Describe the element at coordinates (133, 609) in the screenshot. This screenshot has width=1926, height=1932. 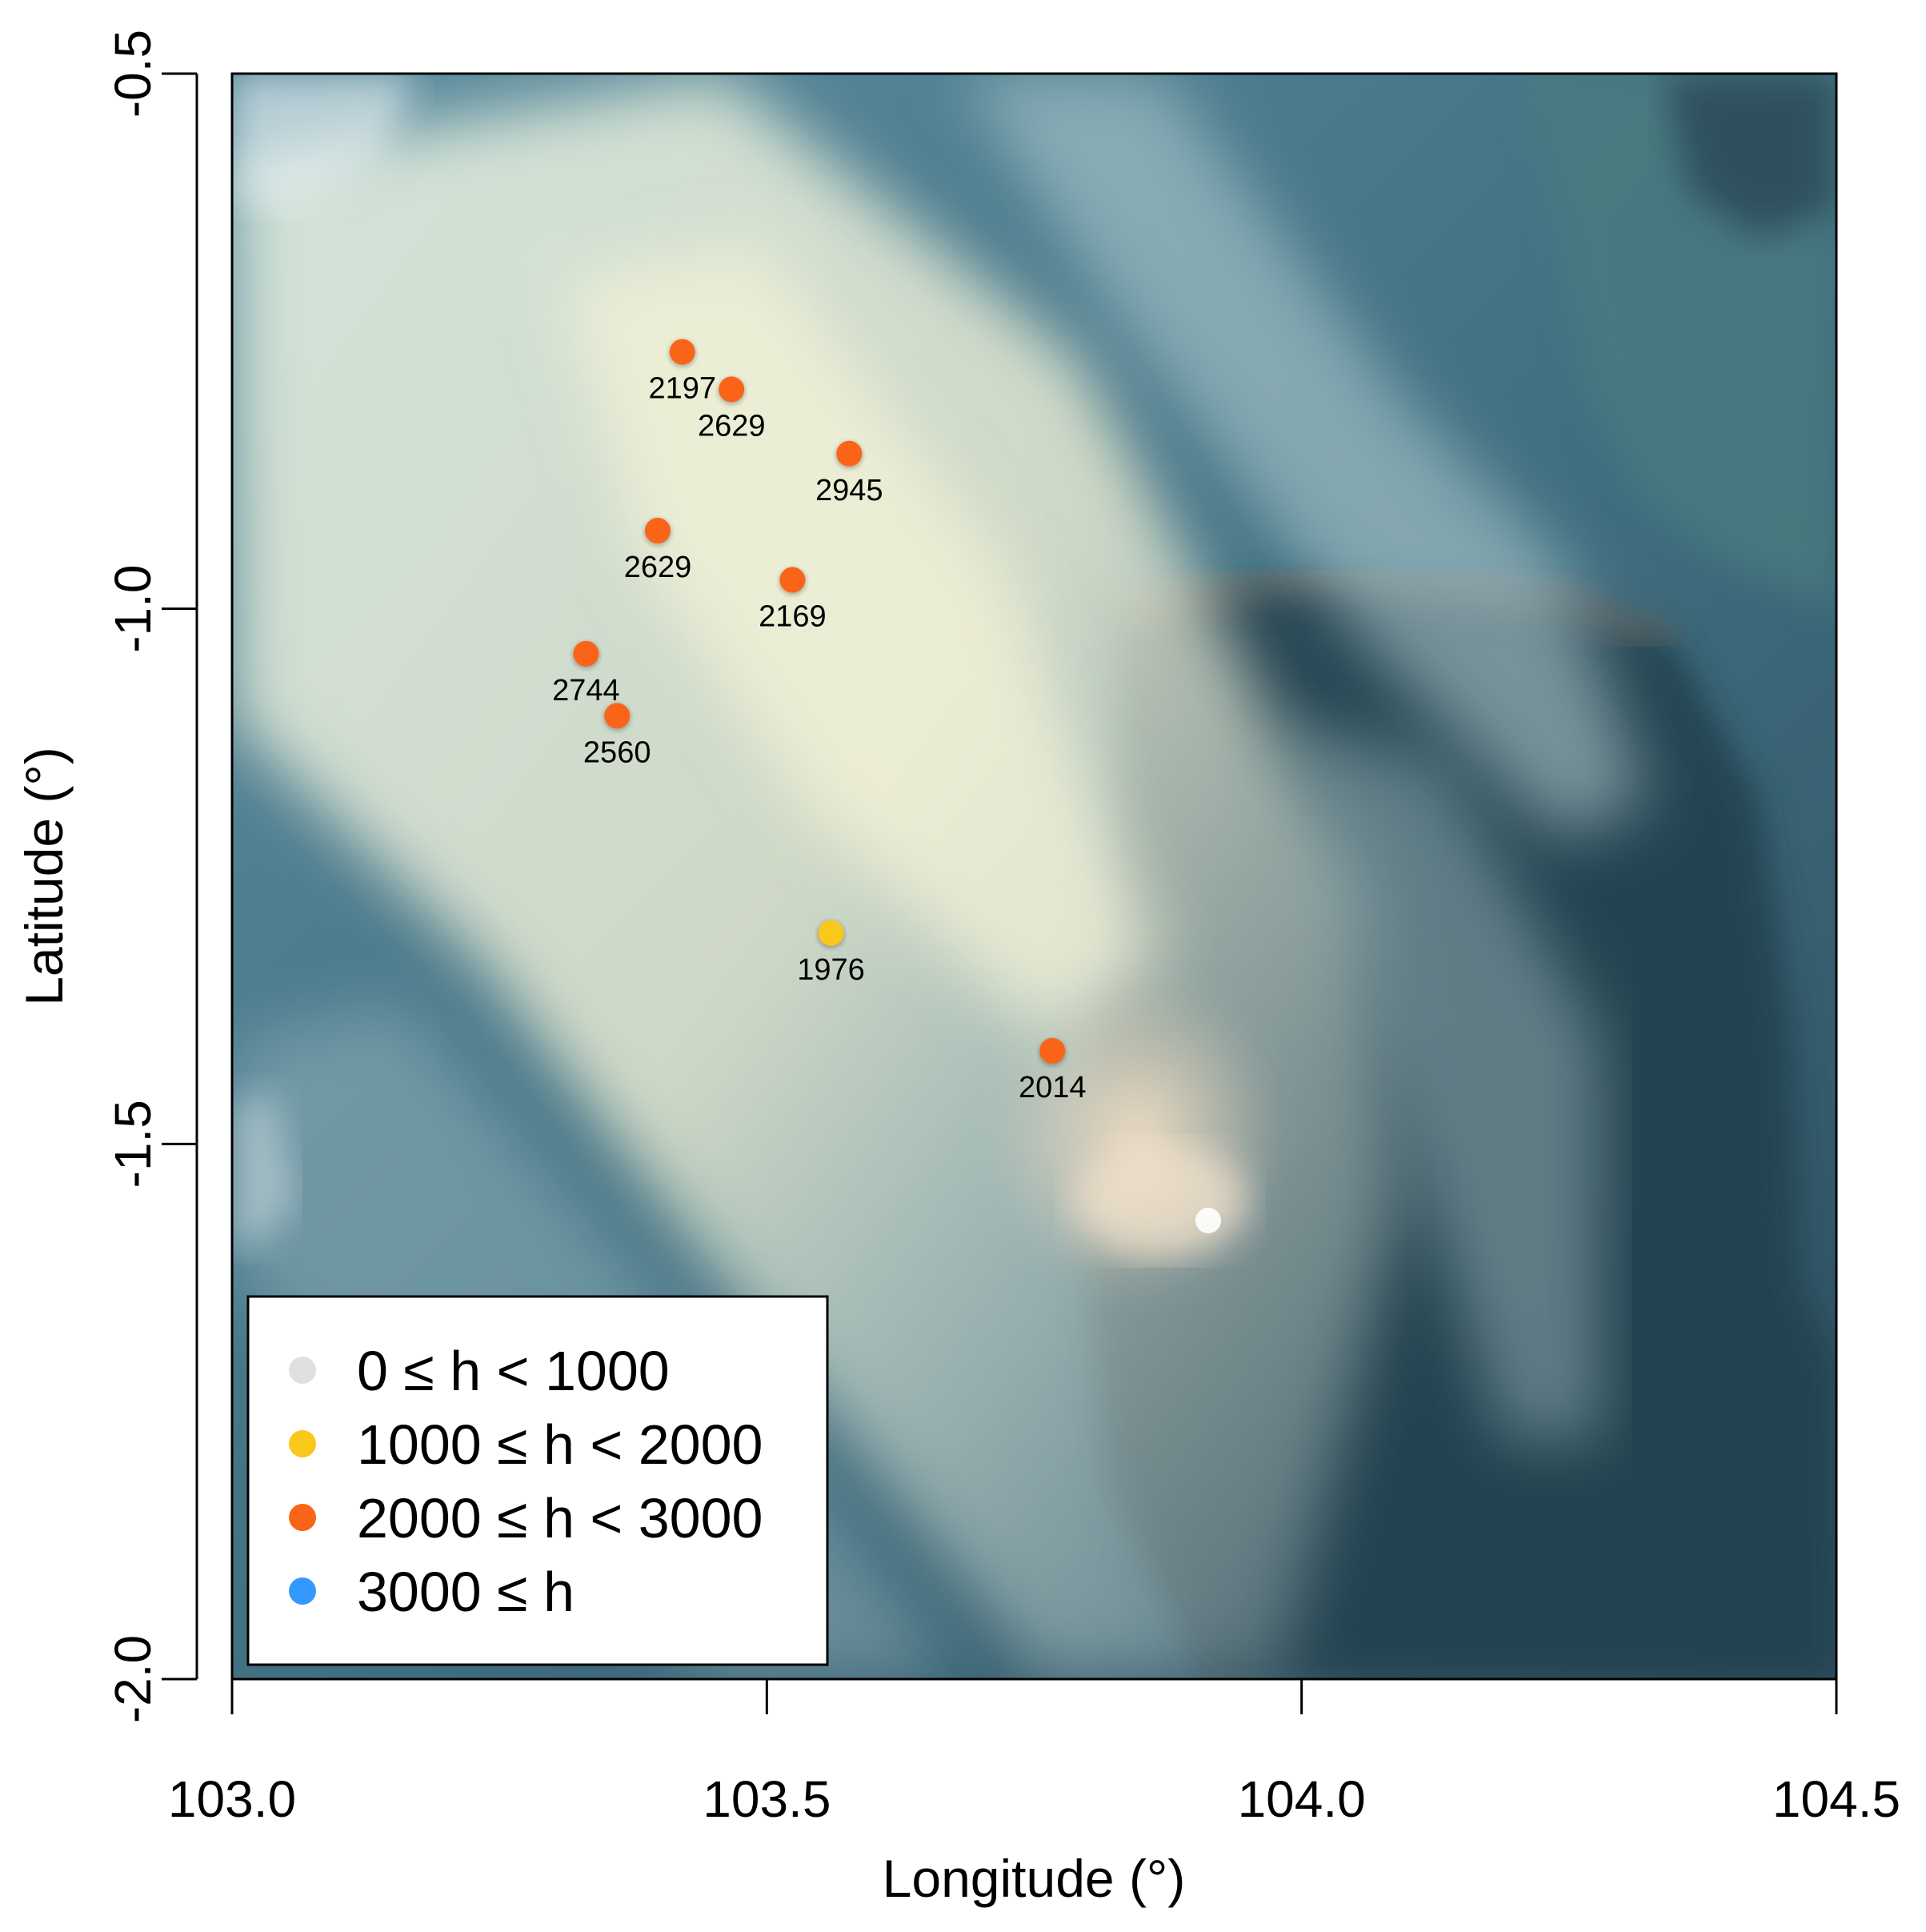
I see `y-tick-label: -1.0` at that location.